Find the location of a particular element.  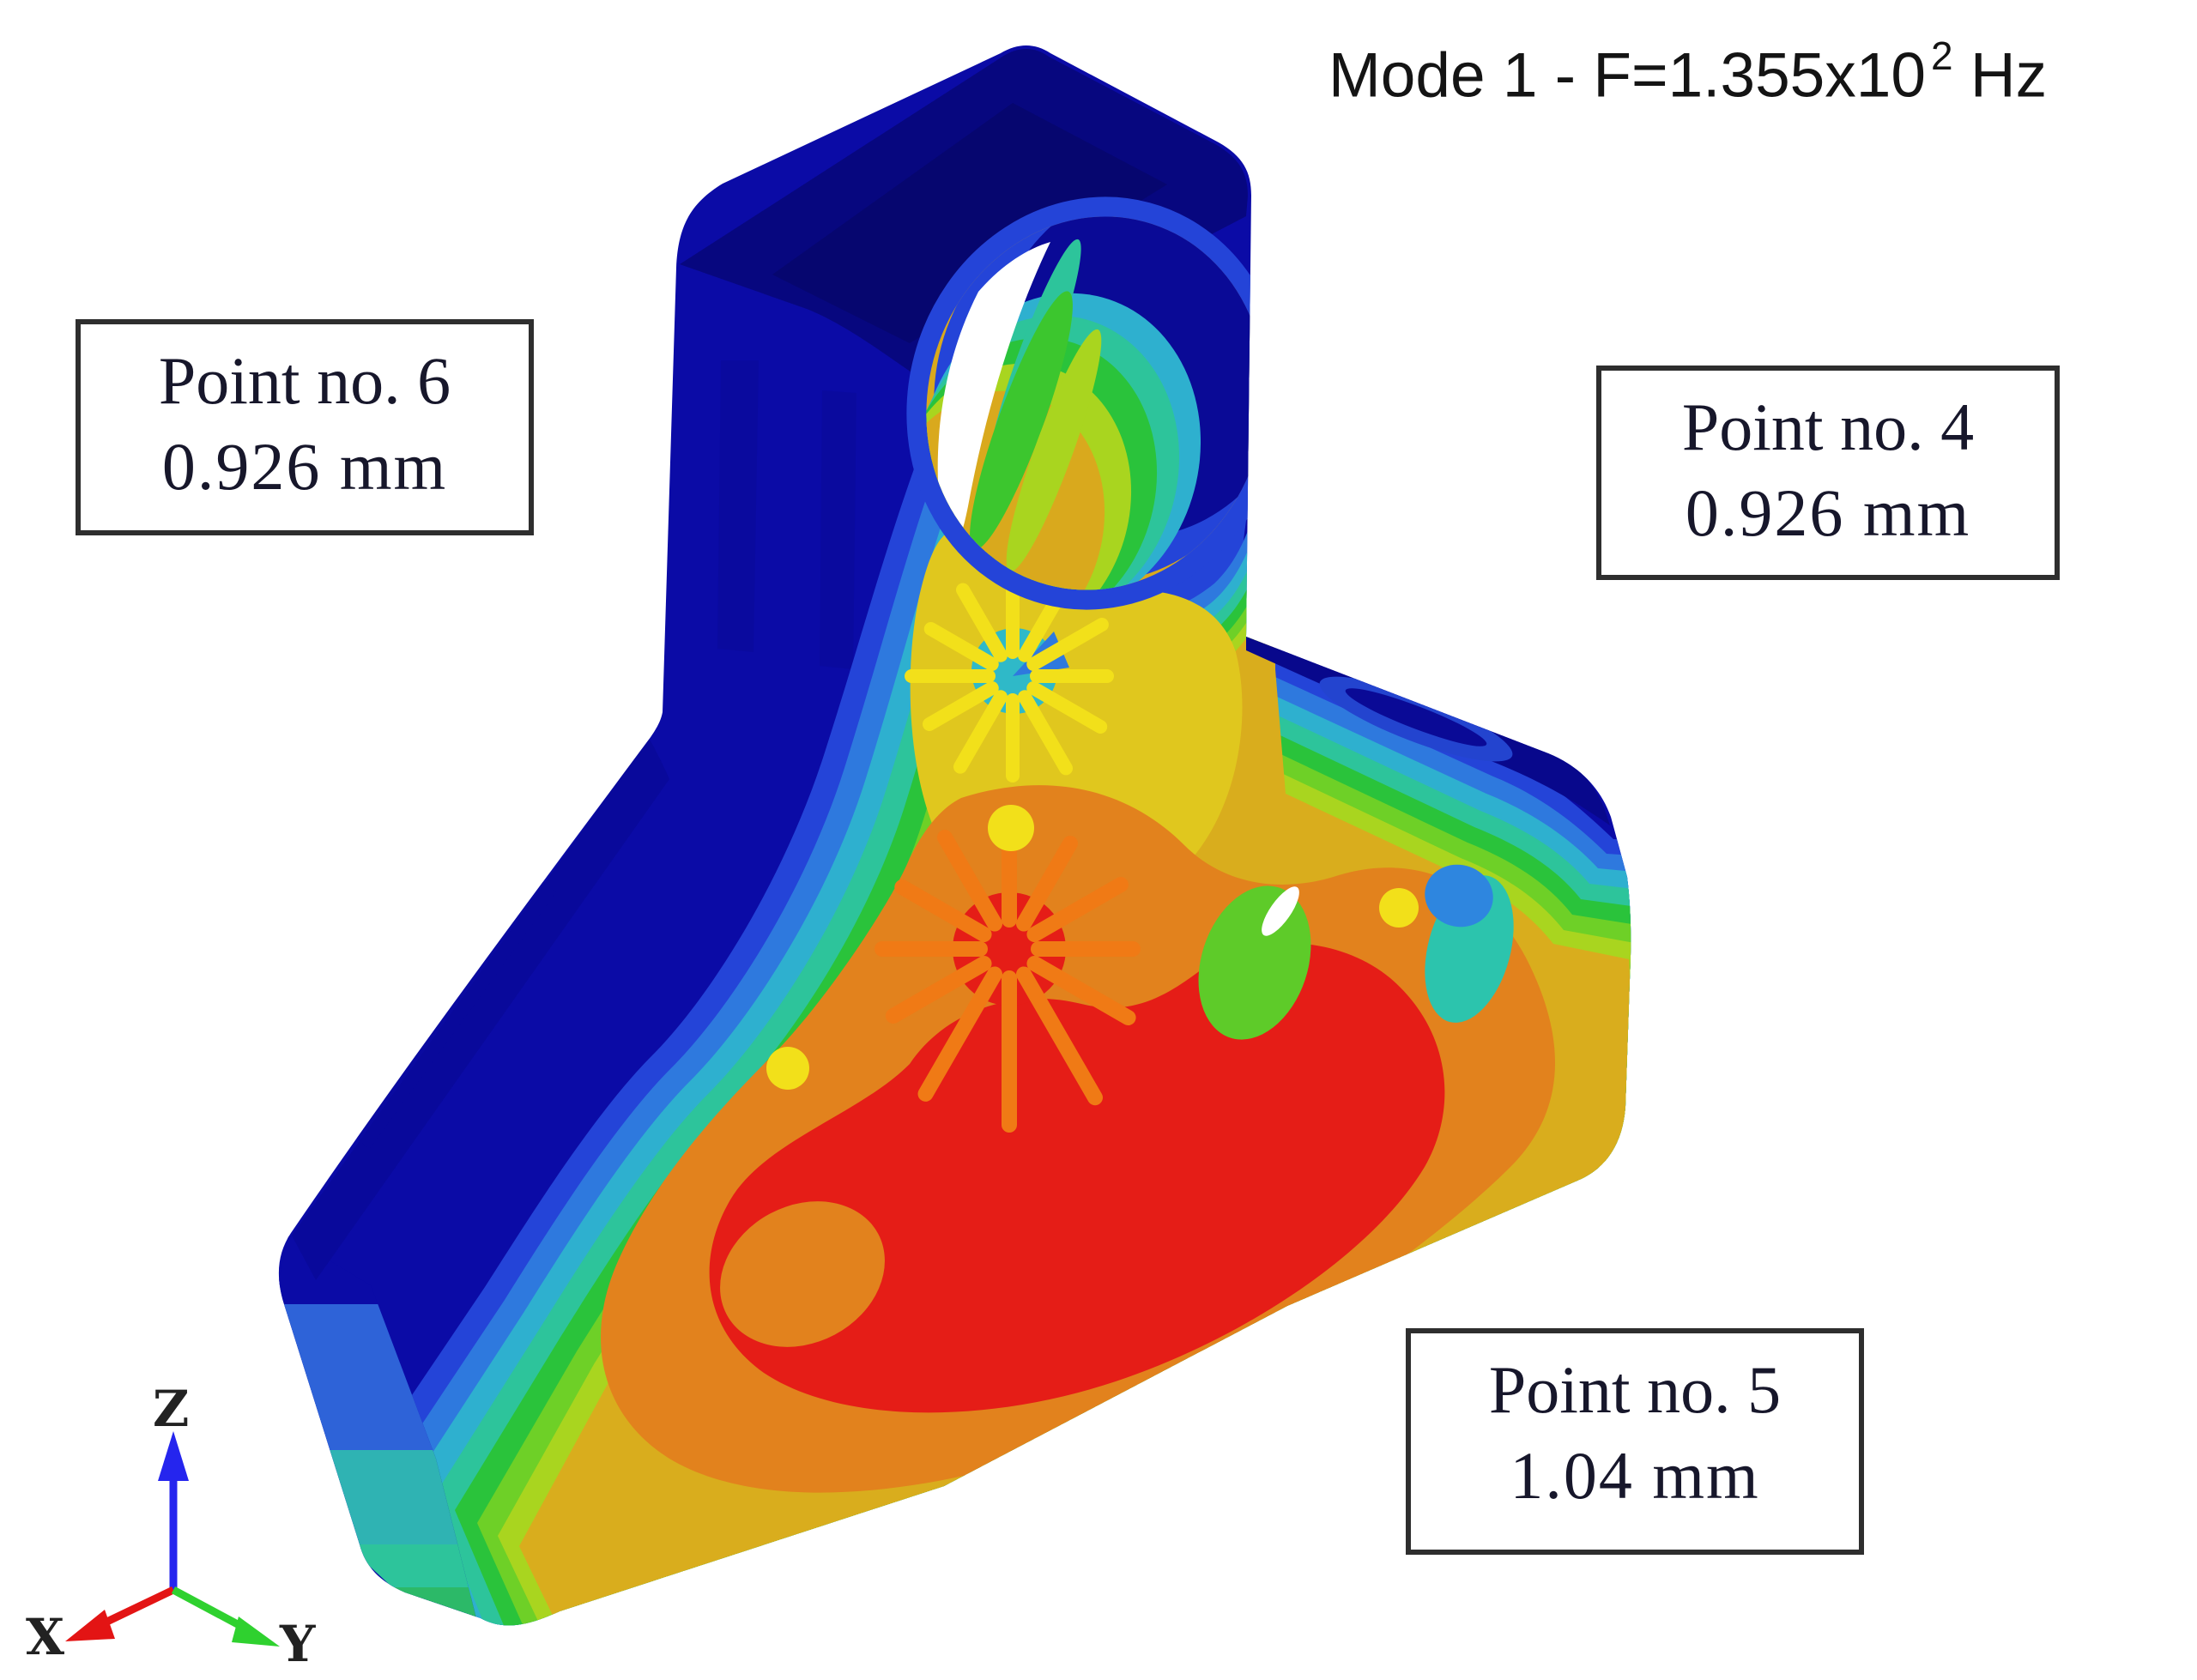

tower-top-face-inner is located at coordinates (969, 223).